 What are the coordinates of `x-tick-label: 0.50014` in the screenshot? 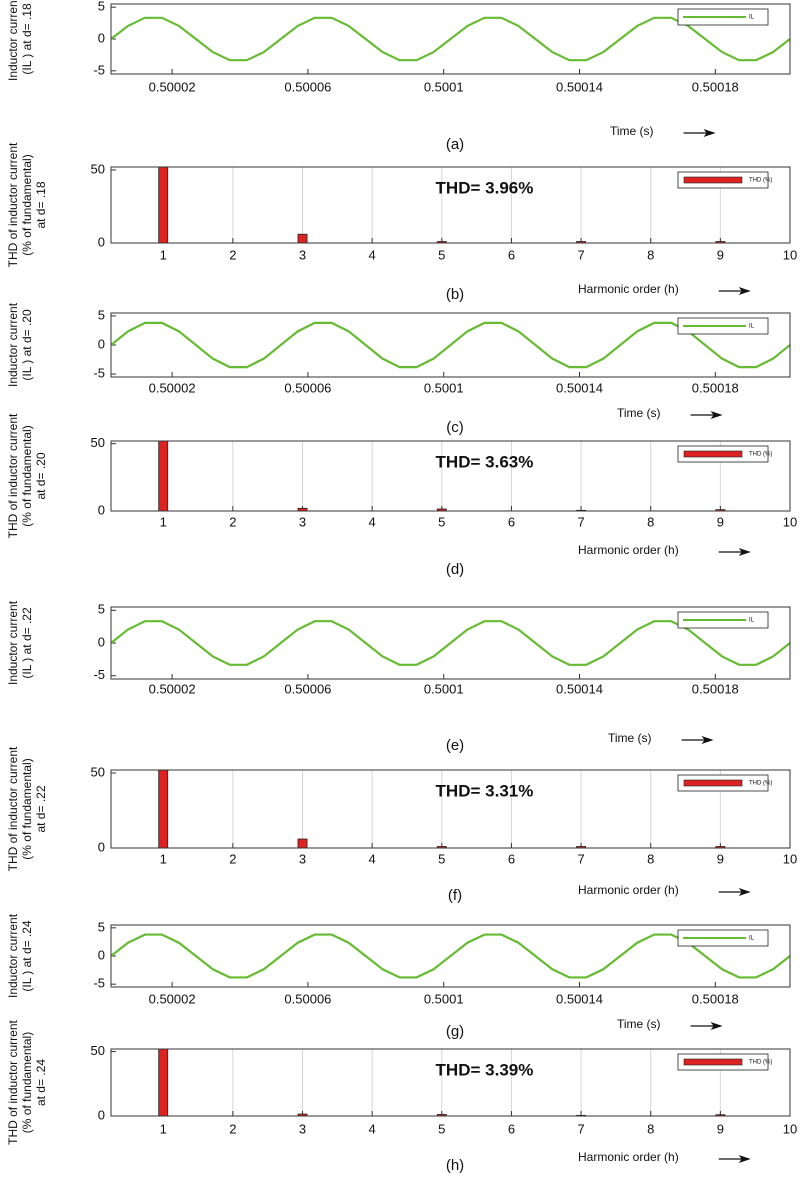 It's located at (579, 688).